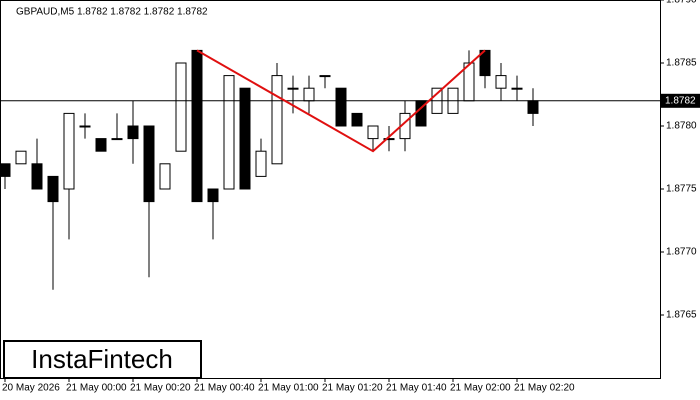  Describe the element at coordinates (480, 388) in the screenshot. I see `x-tick-label: 21 May 02:00` at that location.